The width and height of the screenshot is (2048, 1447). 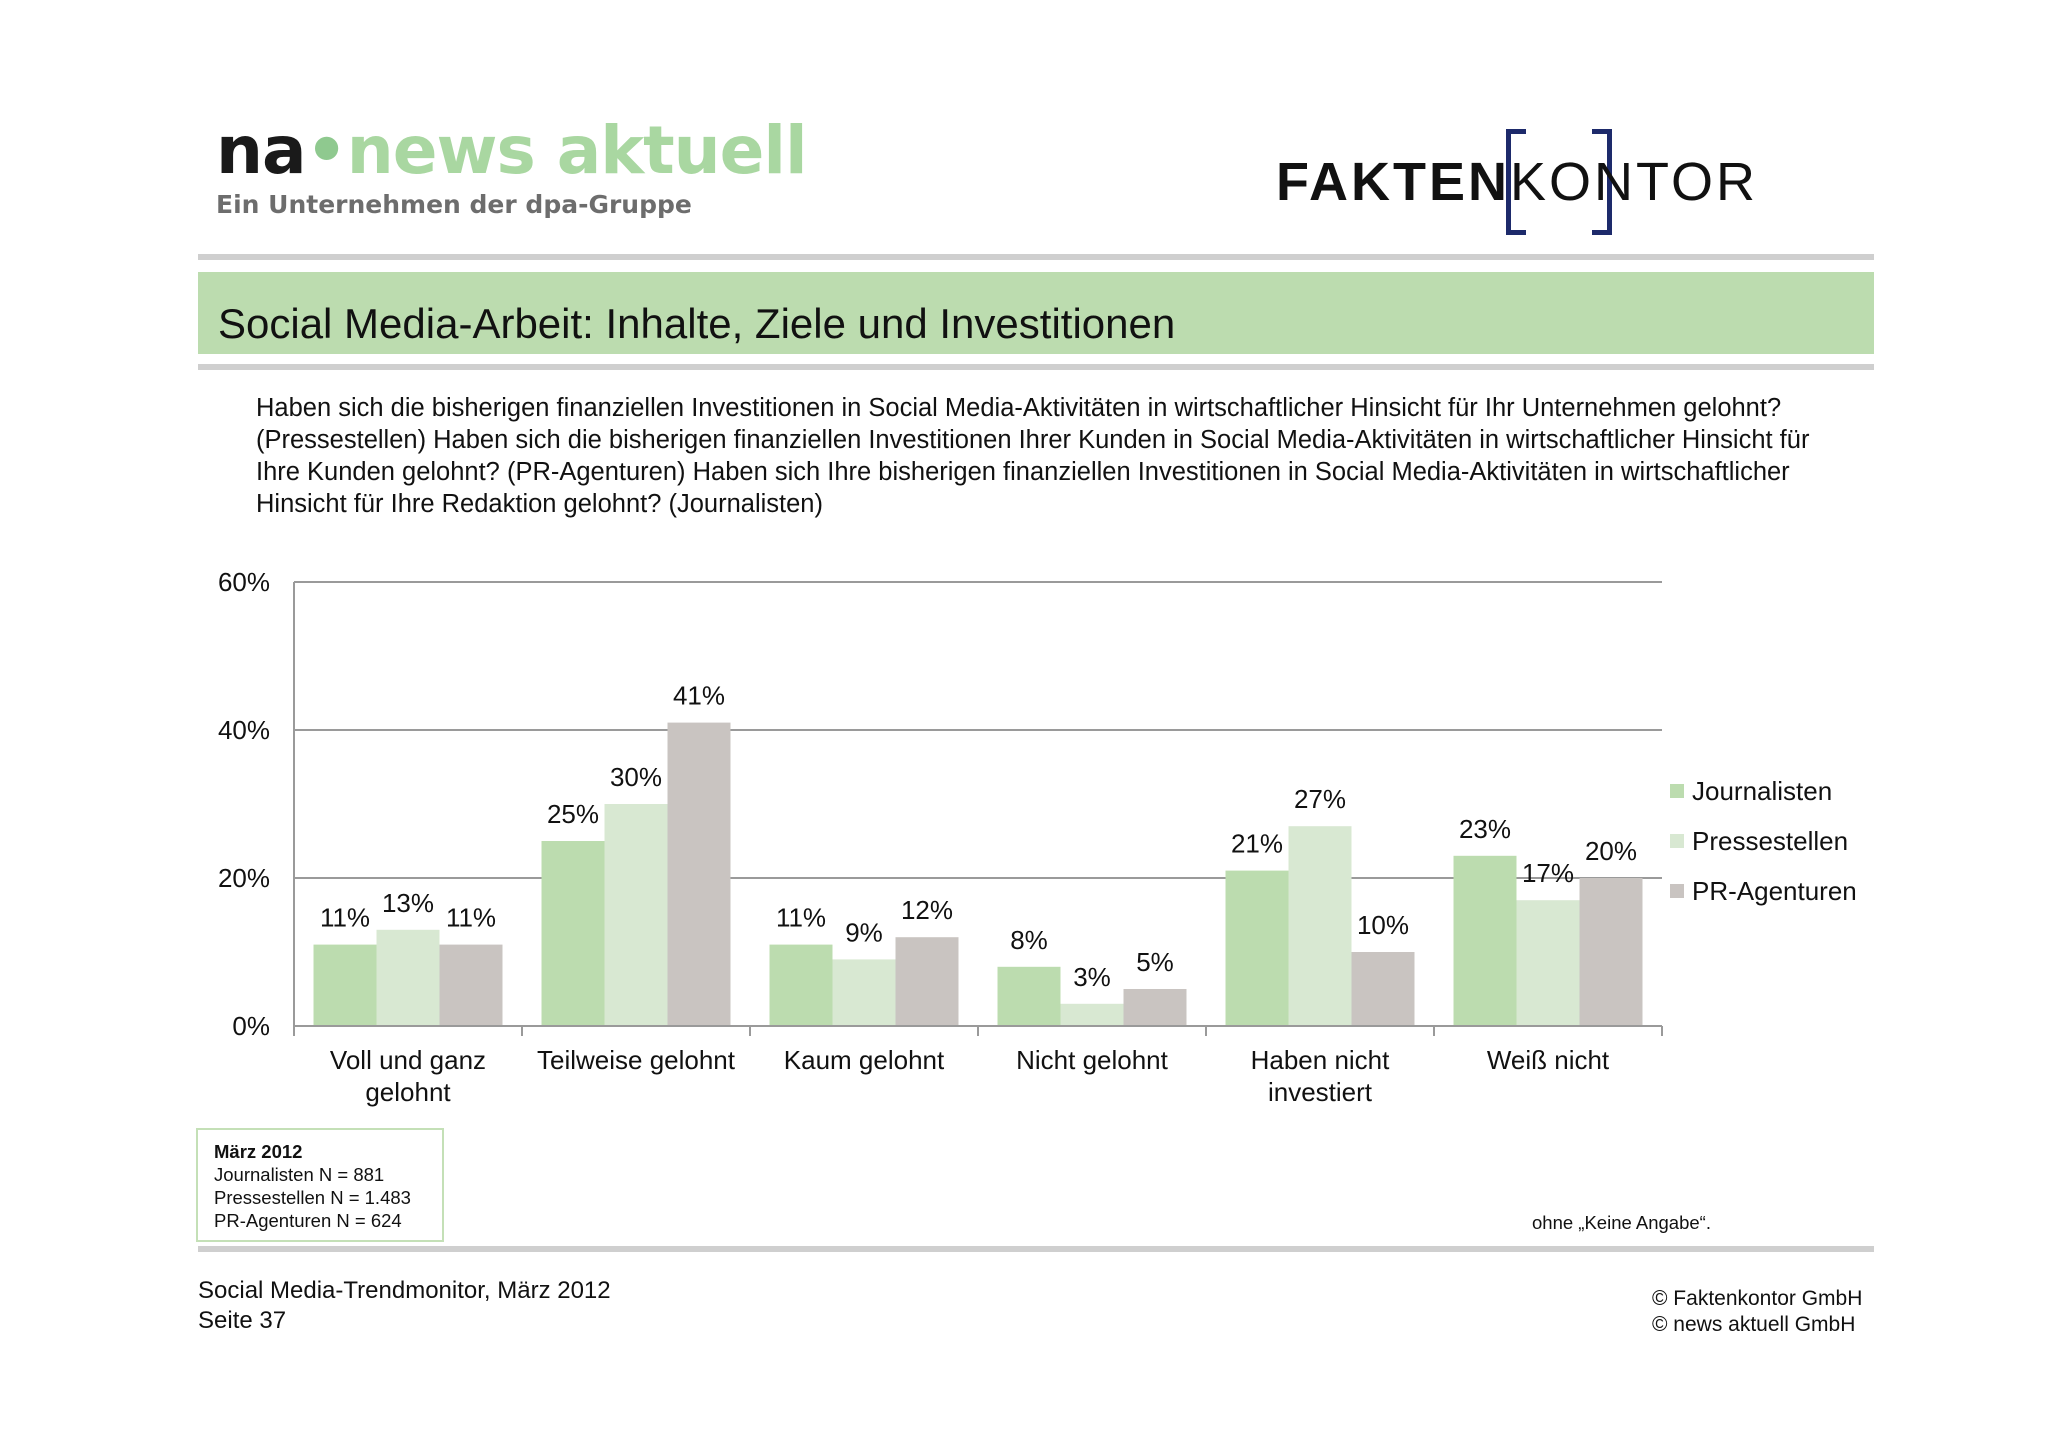 What do you see at coordinates (308, 1220) in the screenshot?
I see `sample-note-line: PR-Agenturen N = 624` at bounding box center [308, 1220].